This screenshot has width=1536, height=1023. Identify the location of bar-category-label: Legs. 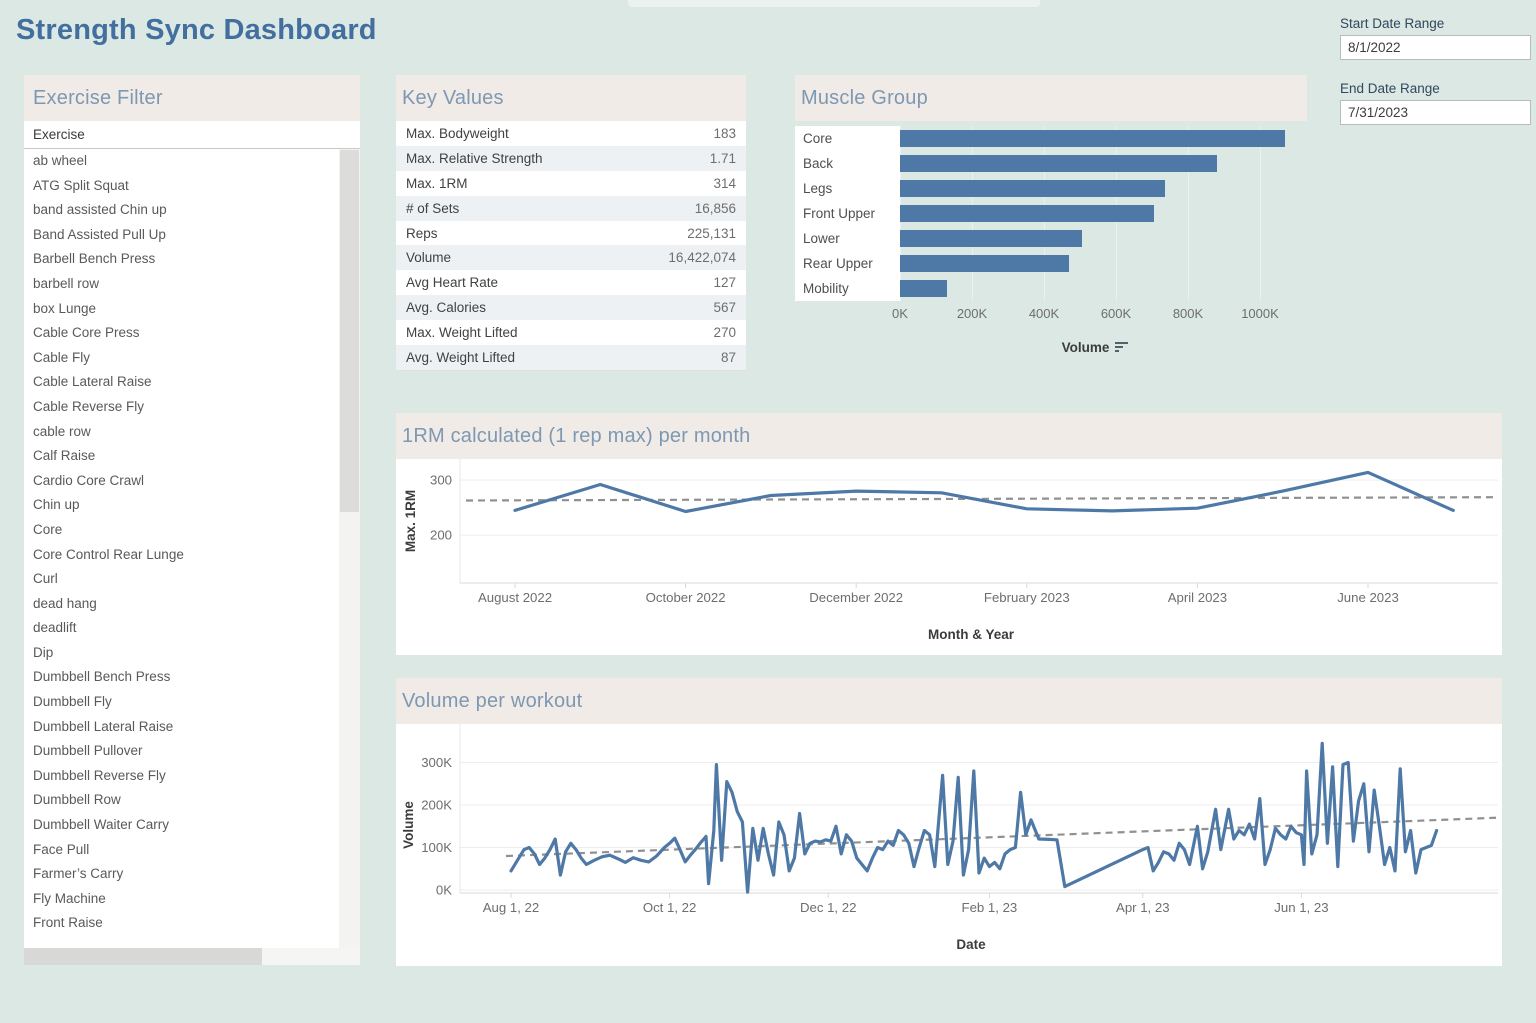
(847, 188).